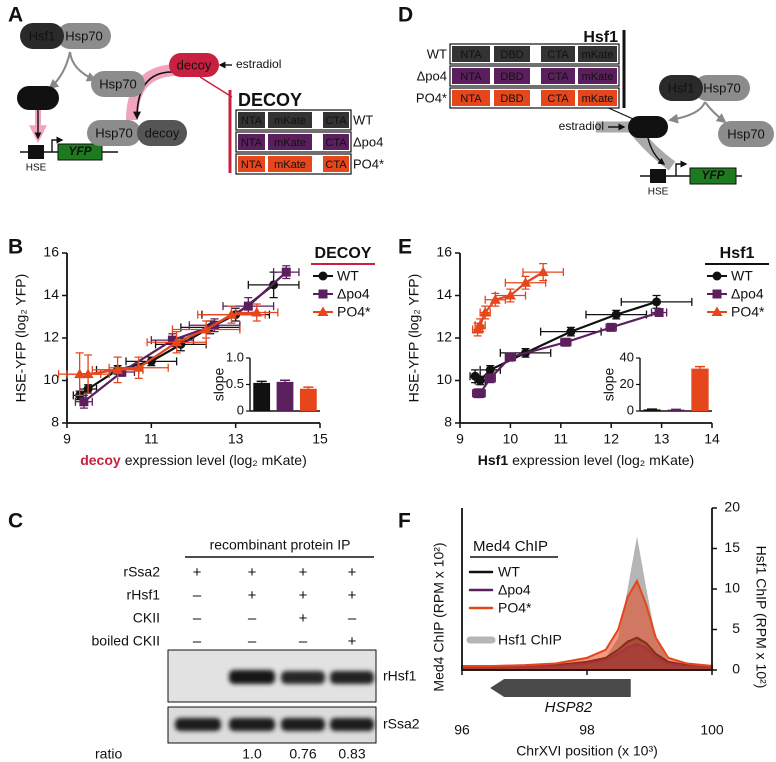 The width and height of the screenshot is (776, 762). What do you see at coordinates (320, 439) in the screenshot?
I see `x-tick-label: 15` at bounding box center [320, 439].